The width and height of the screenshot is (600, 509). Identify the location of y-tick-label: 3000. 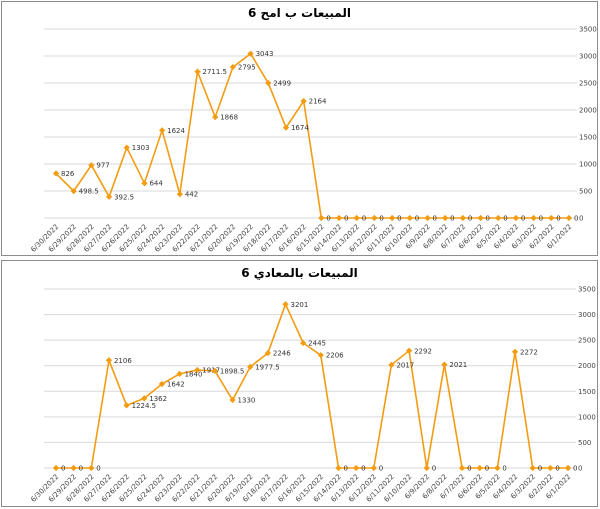
(588, 57).